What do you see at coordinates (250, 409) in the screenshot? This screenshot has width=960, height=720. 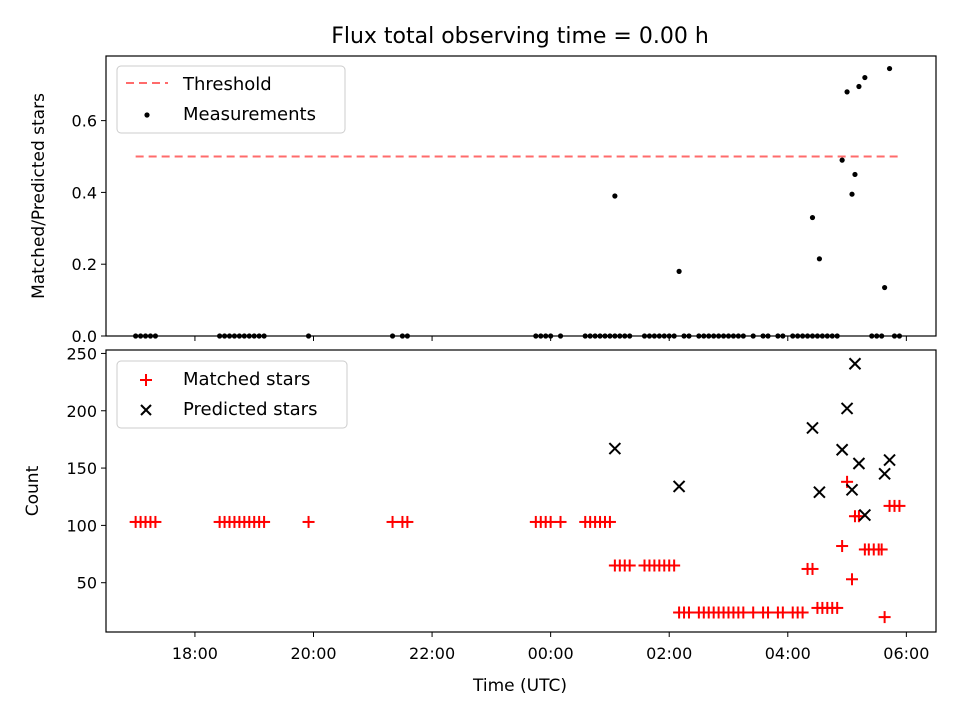 I see `predicted-legend-label: Predicted stars` at bounding box center [250, 409].